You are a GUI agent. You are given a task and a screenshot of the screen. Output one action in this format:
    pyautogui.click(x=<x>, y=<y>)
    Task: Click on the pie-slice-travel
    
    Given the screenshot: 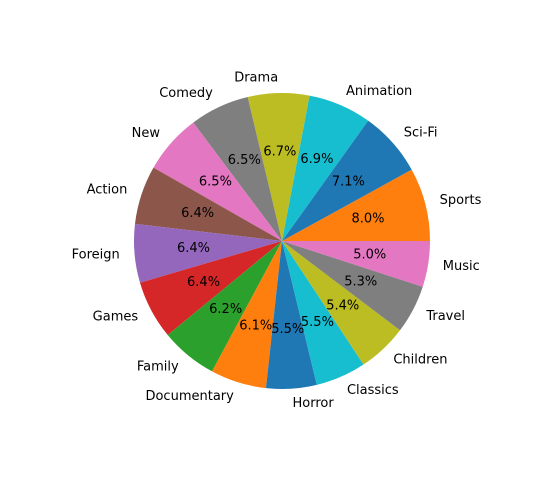 What is the action you would take?
    pyautogui.click(x=352, y=286)
    